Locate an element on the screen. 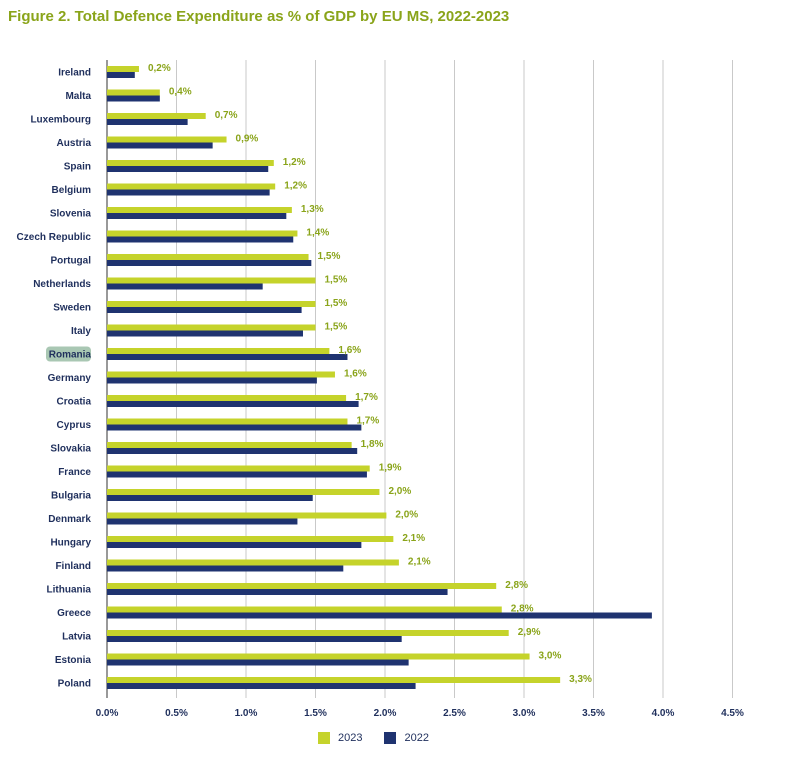  chart-legend: 2023 2022 is located at coordinates (384, 738).